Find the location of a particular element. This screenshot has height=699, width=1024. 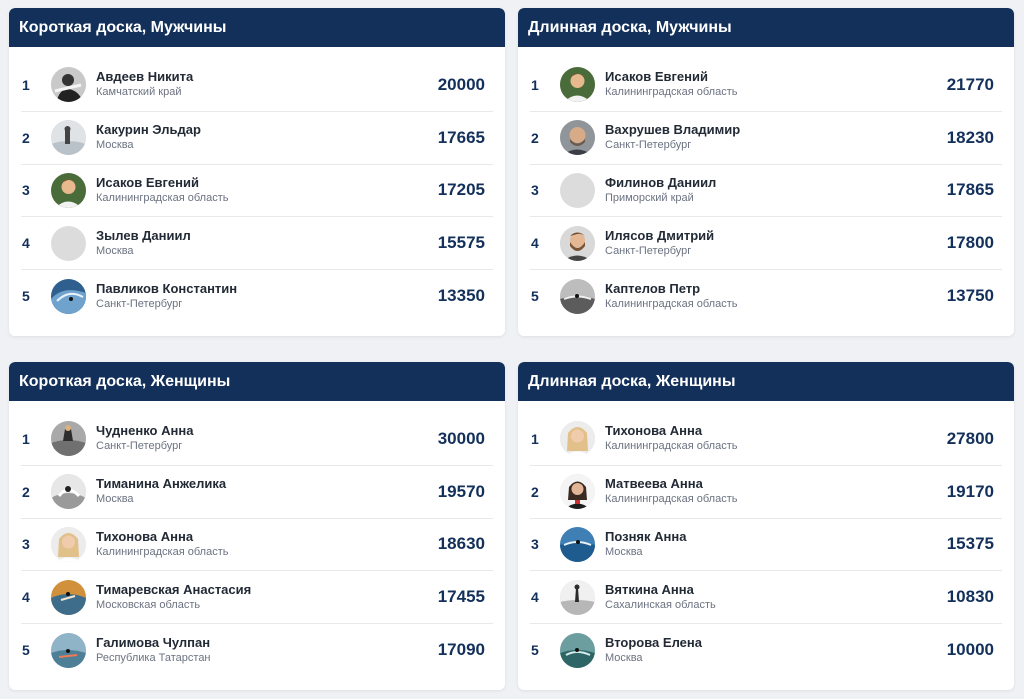

score: 10830 is located at coordinates (970, 597).